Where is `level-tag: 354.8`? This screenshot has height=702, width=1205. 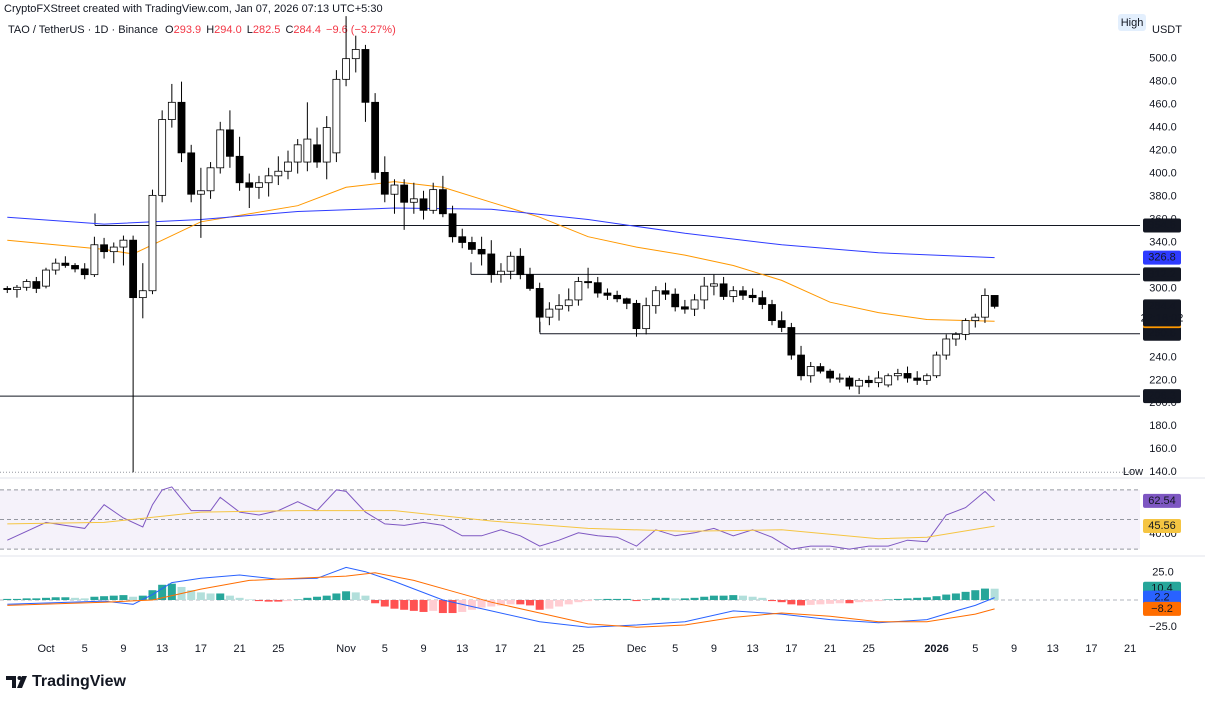
level-tag: 354.8 is located at coordinates (1162, 225).